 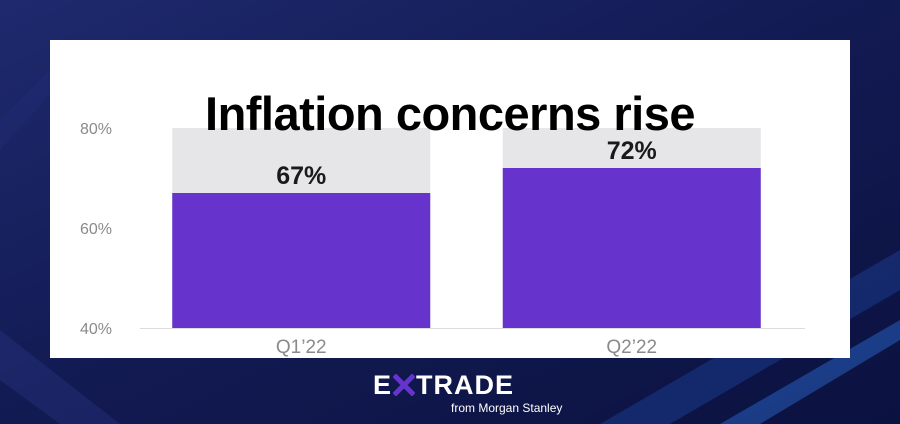 I want to click on logo-word-trade: TRADE, so click(x=465, y=385).